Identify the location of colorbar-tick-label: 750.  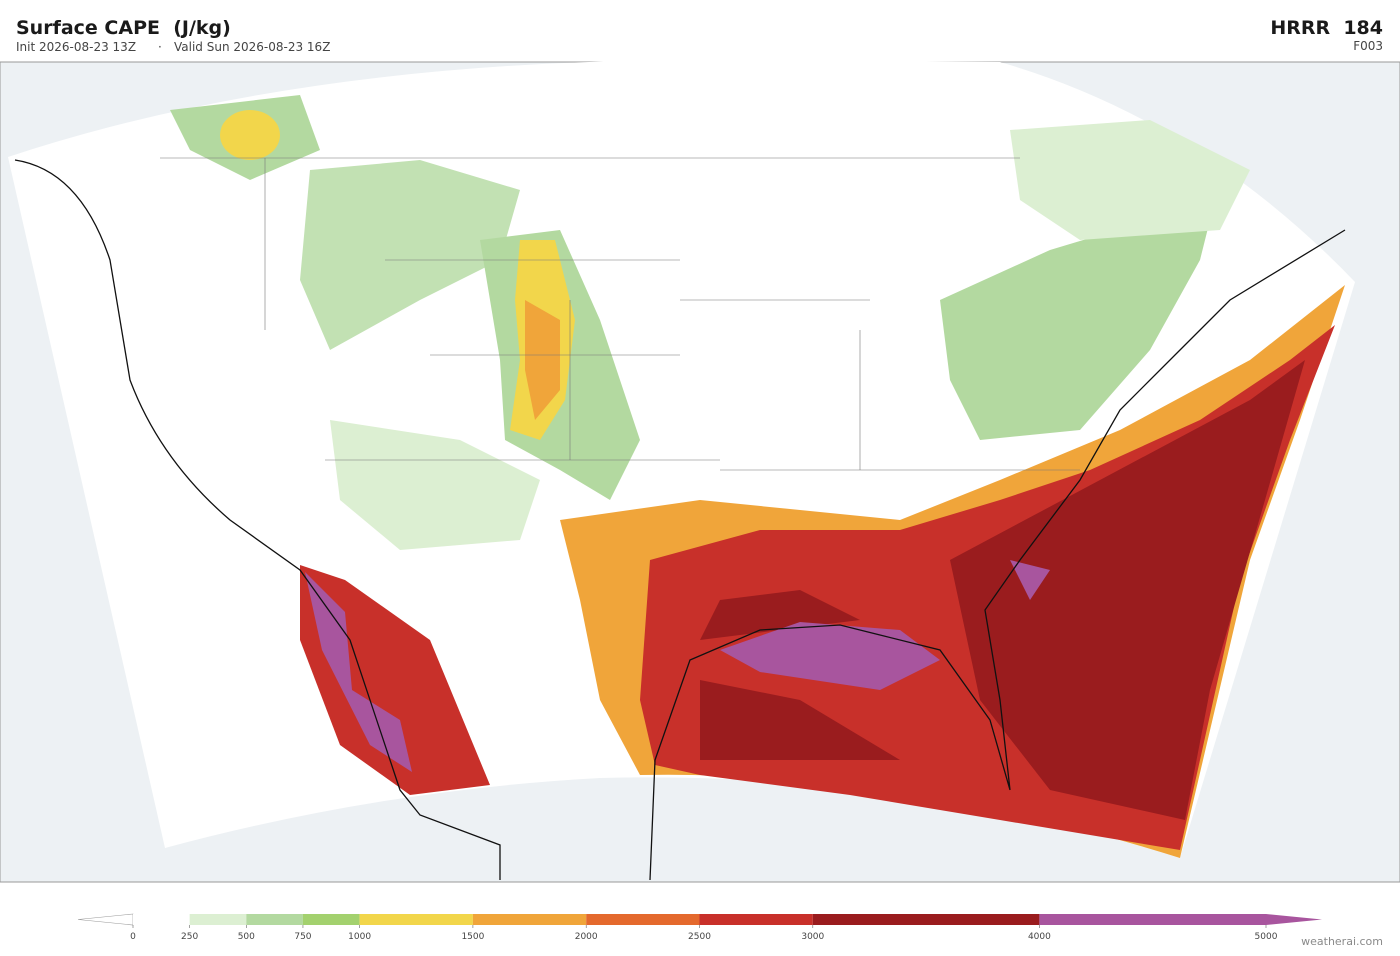
(302, 937).